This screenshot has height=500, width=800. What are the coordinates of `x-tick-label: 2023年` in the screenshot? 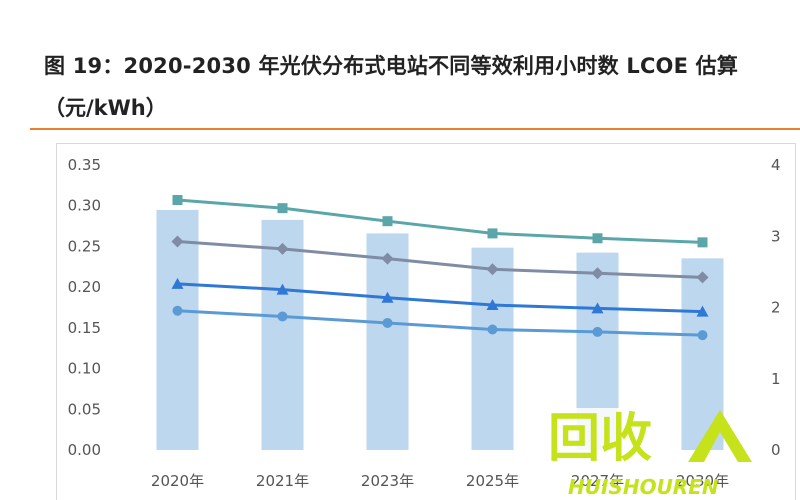 It's located at (387, 481).